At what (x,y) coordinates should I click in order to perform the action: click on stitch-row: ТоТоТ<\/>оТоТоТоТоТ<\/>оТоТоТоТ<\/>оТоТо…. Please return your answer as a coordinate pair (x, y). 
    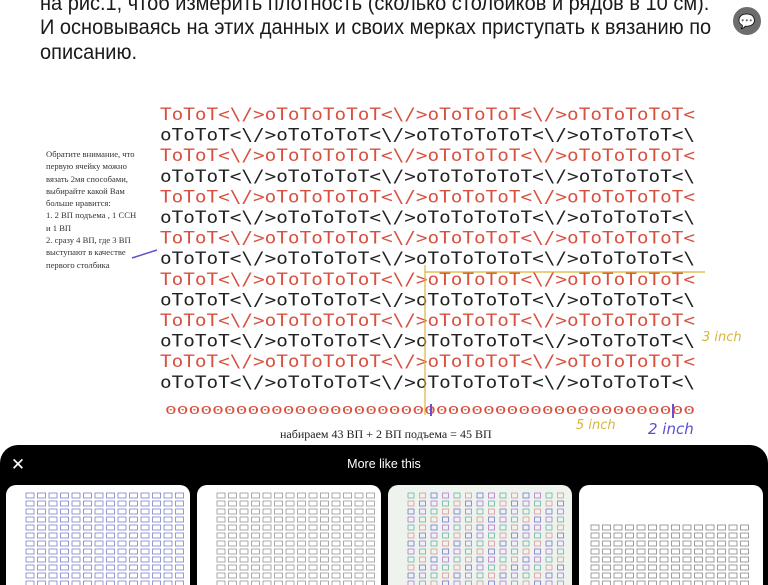
    Looking at the image, I should click on (427, 362).